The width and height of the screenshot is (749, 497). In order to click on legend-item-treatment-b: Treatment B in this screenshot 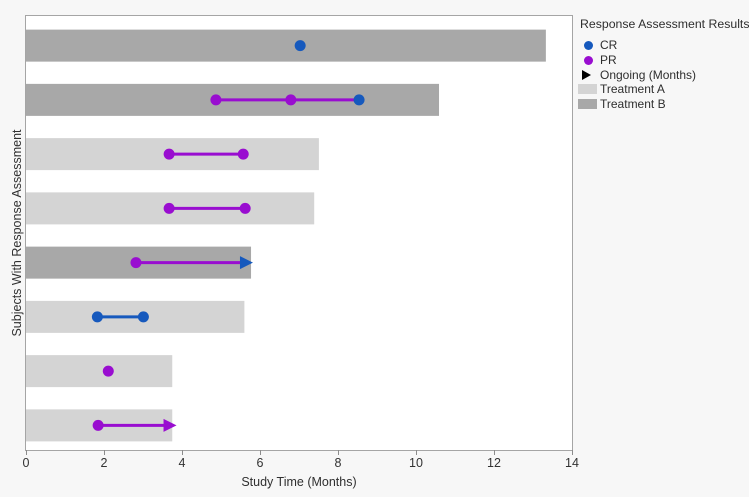, I will do `click(663, 104)`.